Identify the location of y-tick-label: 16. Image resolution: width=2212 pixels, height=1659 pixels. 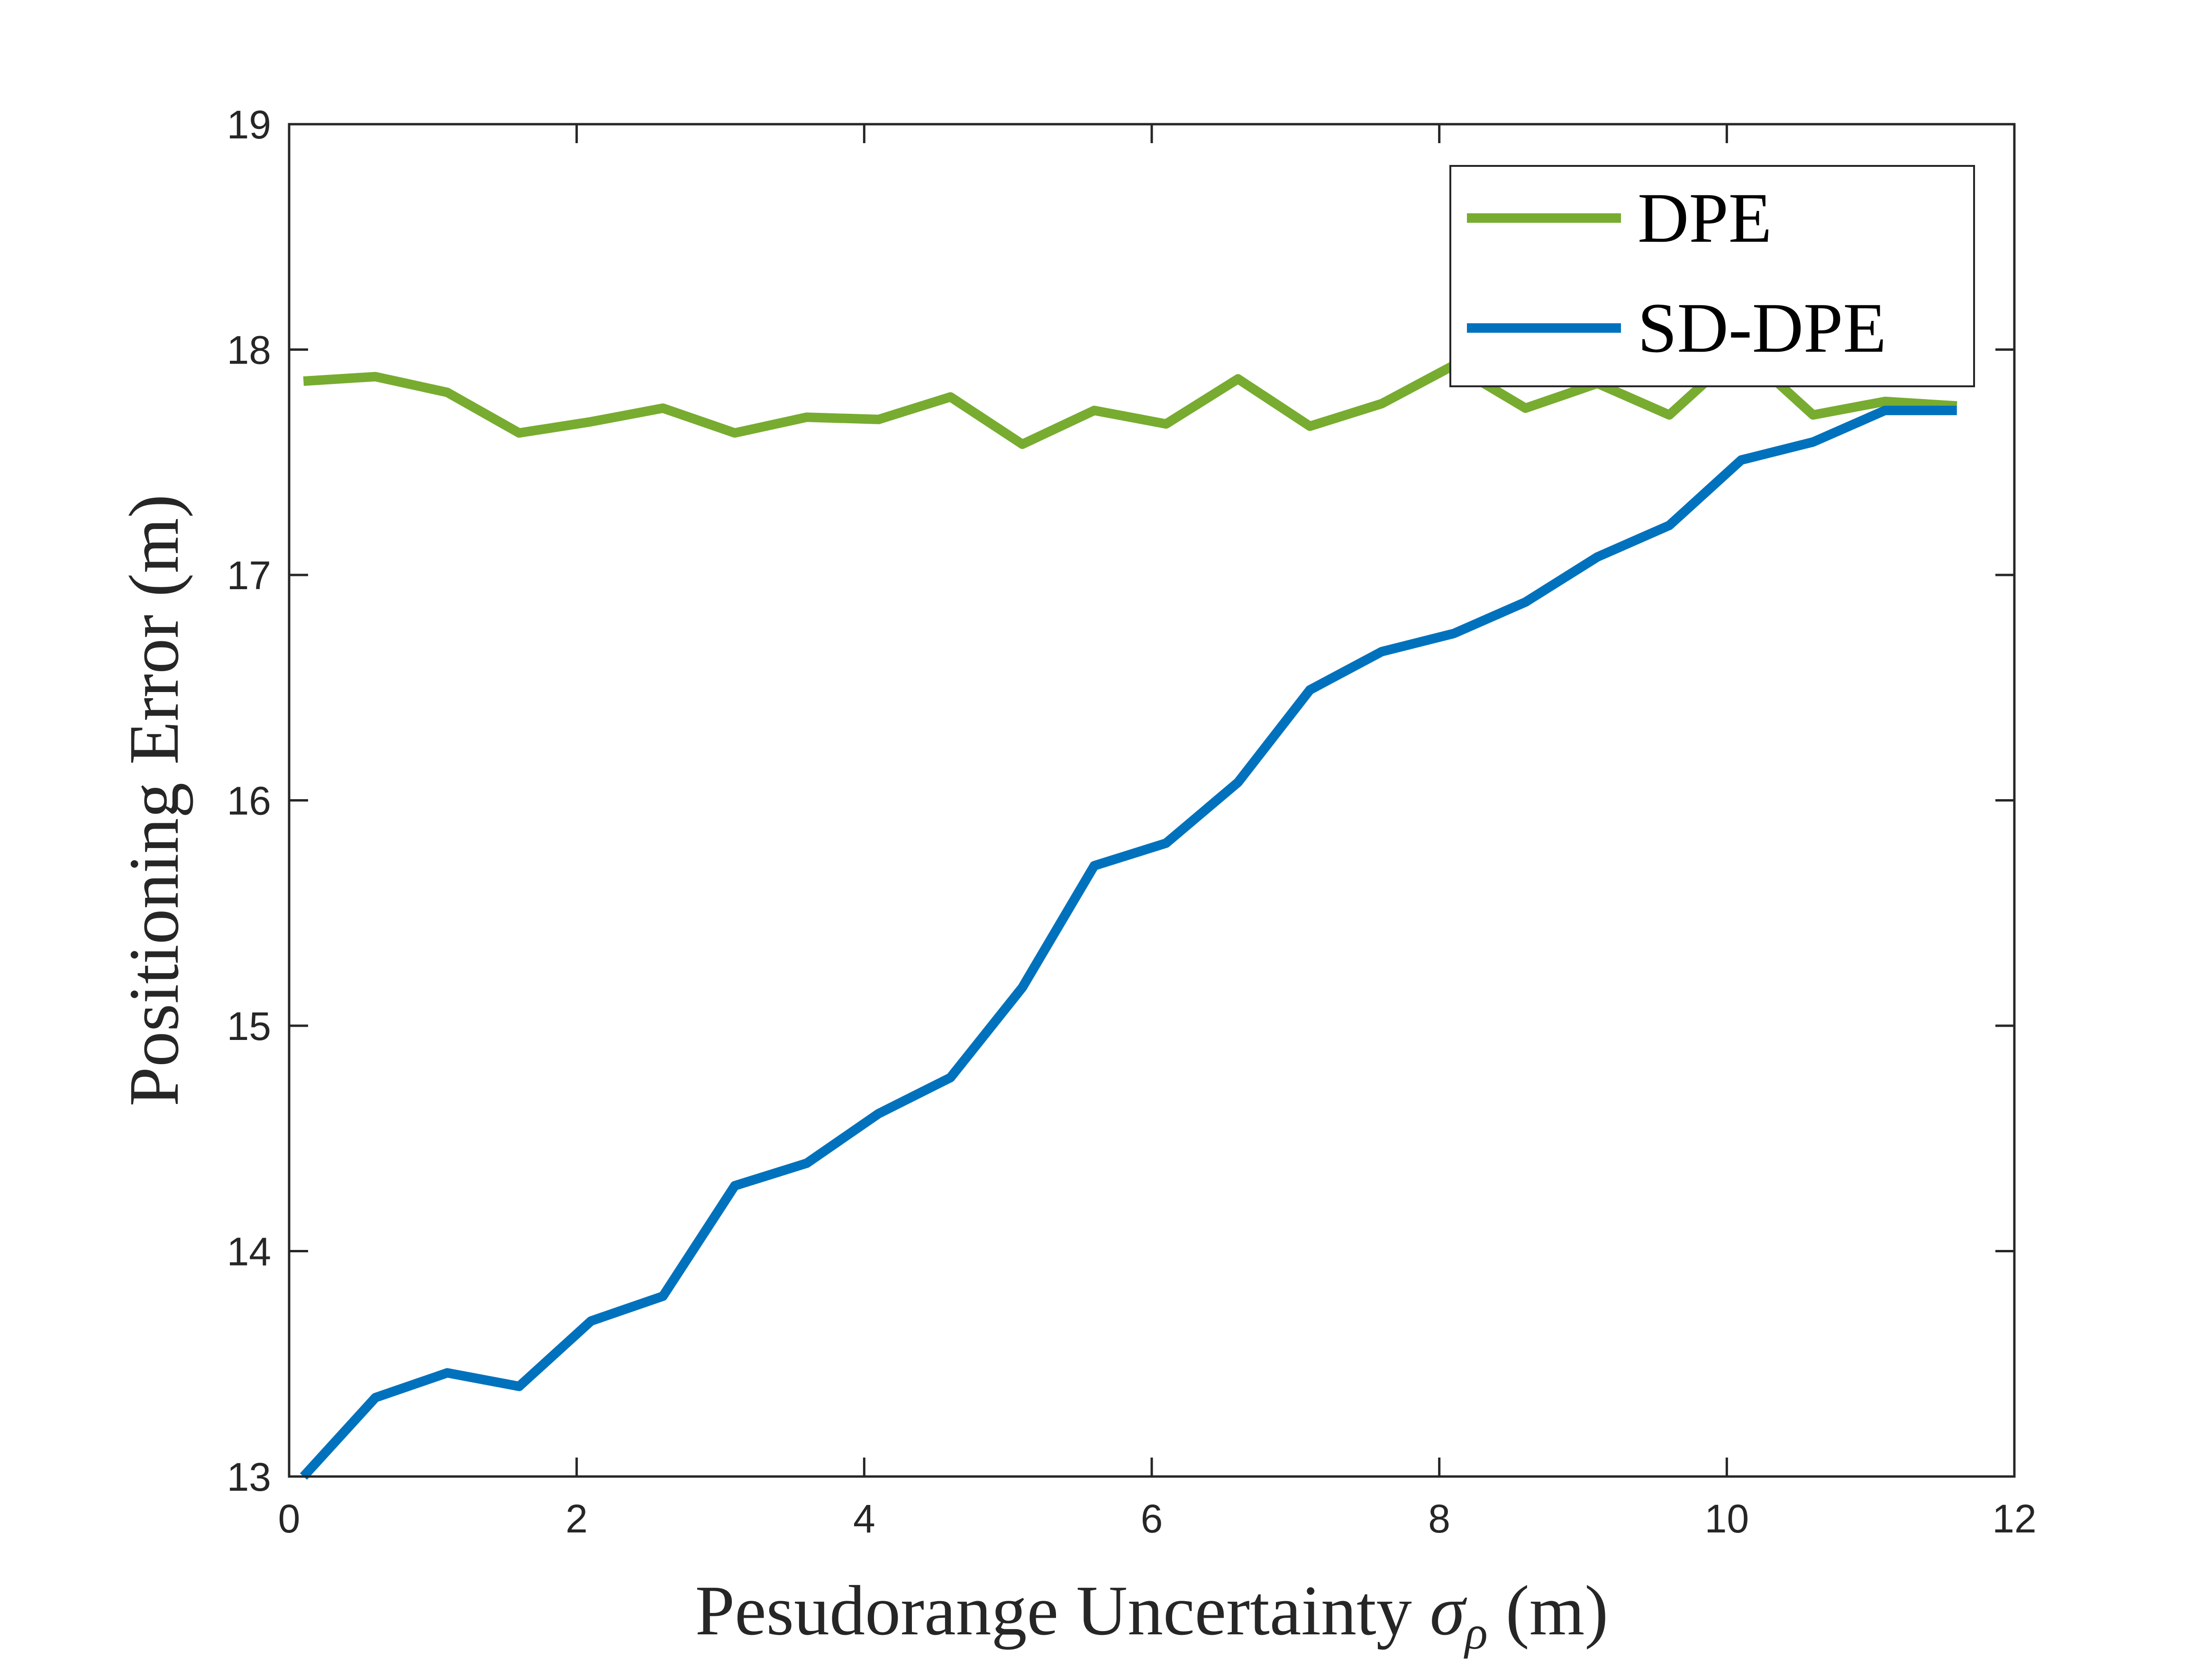
(249, 801).